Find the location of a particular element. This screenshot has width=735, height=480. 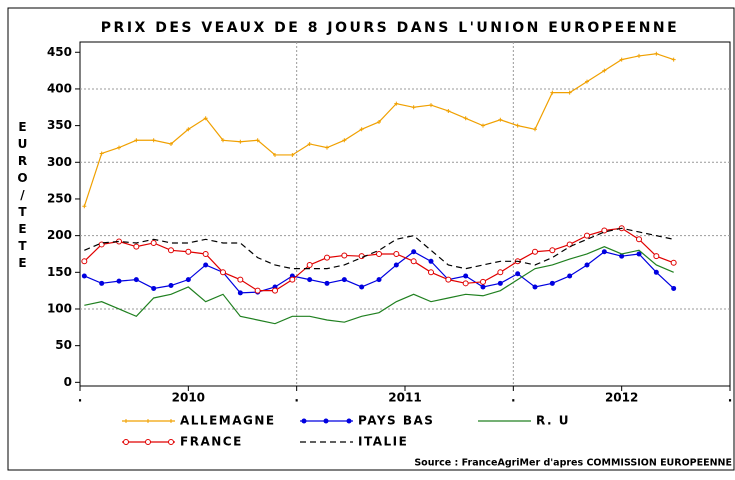

x-tick-label: 2012 is located at coordinates (621, 398).